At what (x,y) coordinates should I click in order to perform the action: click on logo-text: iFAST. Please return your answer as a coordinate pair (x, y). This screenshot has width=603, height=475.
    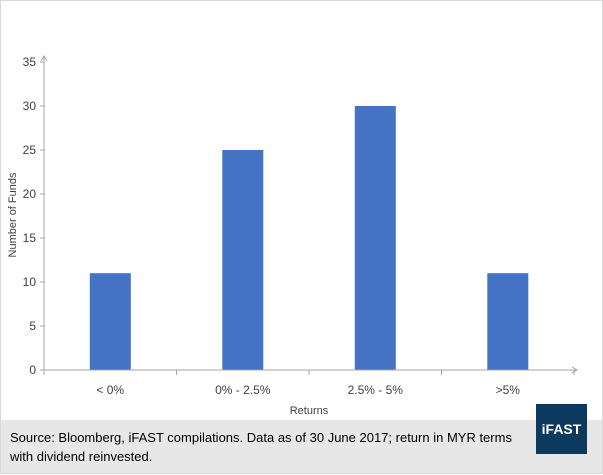
    Looking at the image, I should click on (561, 429).